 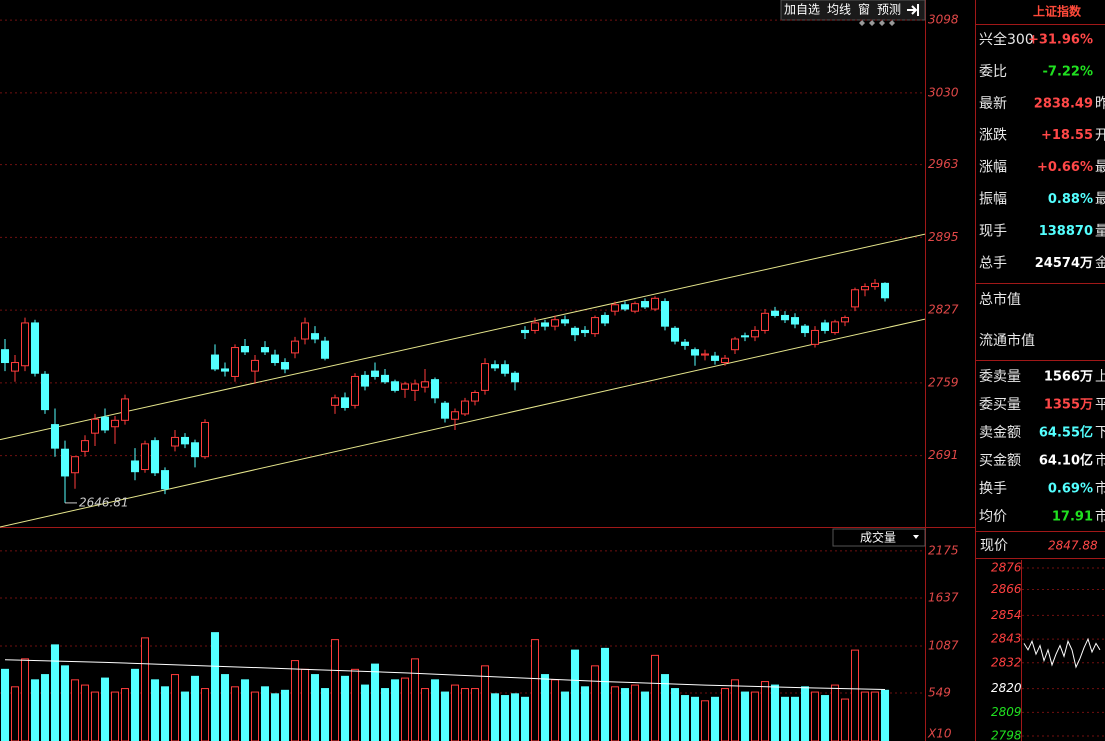 What do you see at coordinates (993, 136) in the screenshot?
I see `quote-label: 涨跌` at bounding box center [993, 136].